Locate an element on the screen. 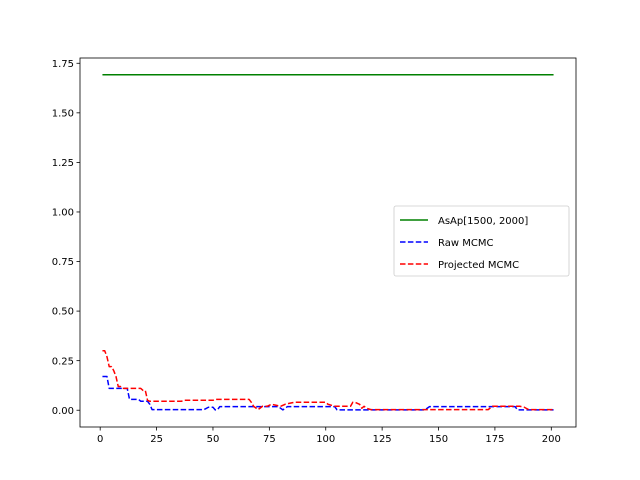 Image resolution: width=640 pixels, height=480 pixels. y-tick-label: 1.75 is located at coordinates (63, 64).